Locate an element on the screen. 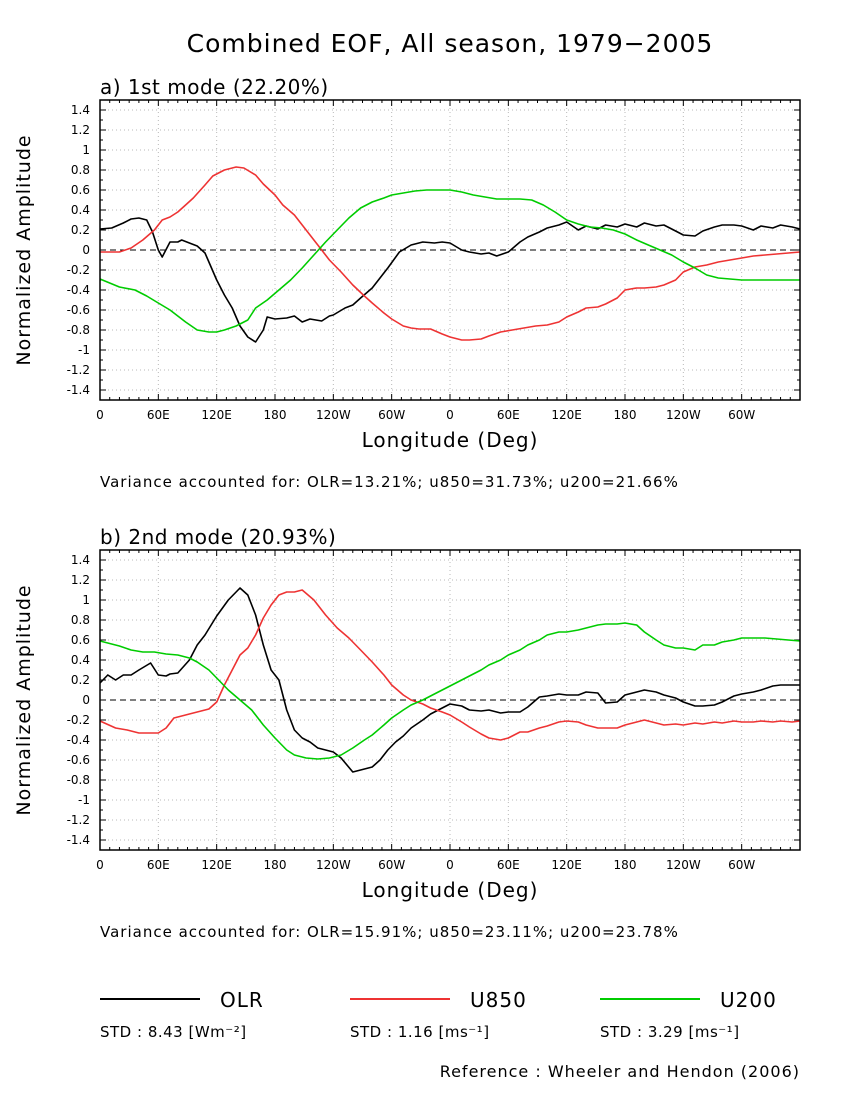  figure-title: Combined EOF, All season, 1979−2005 is located at coordinates (450, 43).